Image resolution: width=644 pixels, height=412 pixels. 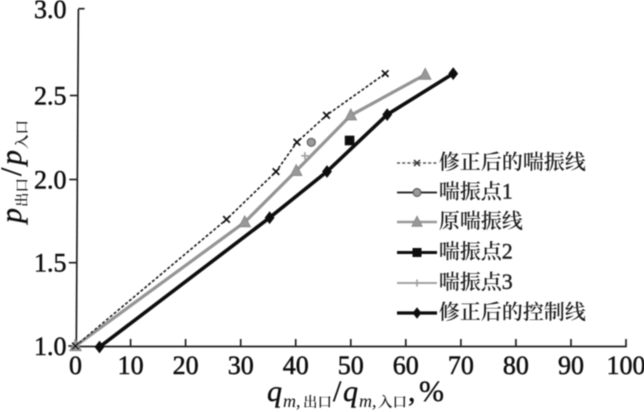 What do you see at coordinates (131, 365) in the screenshot?
I see `svg-text: 10` at bounding box center [131, 365].